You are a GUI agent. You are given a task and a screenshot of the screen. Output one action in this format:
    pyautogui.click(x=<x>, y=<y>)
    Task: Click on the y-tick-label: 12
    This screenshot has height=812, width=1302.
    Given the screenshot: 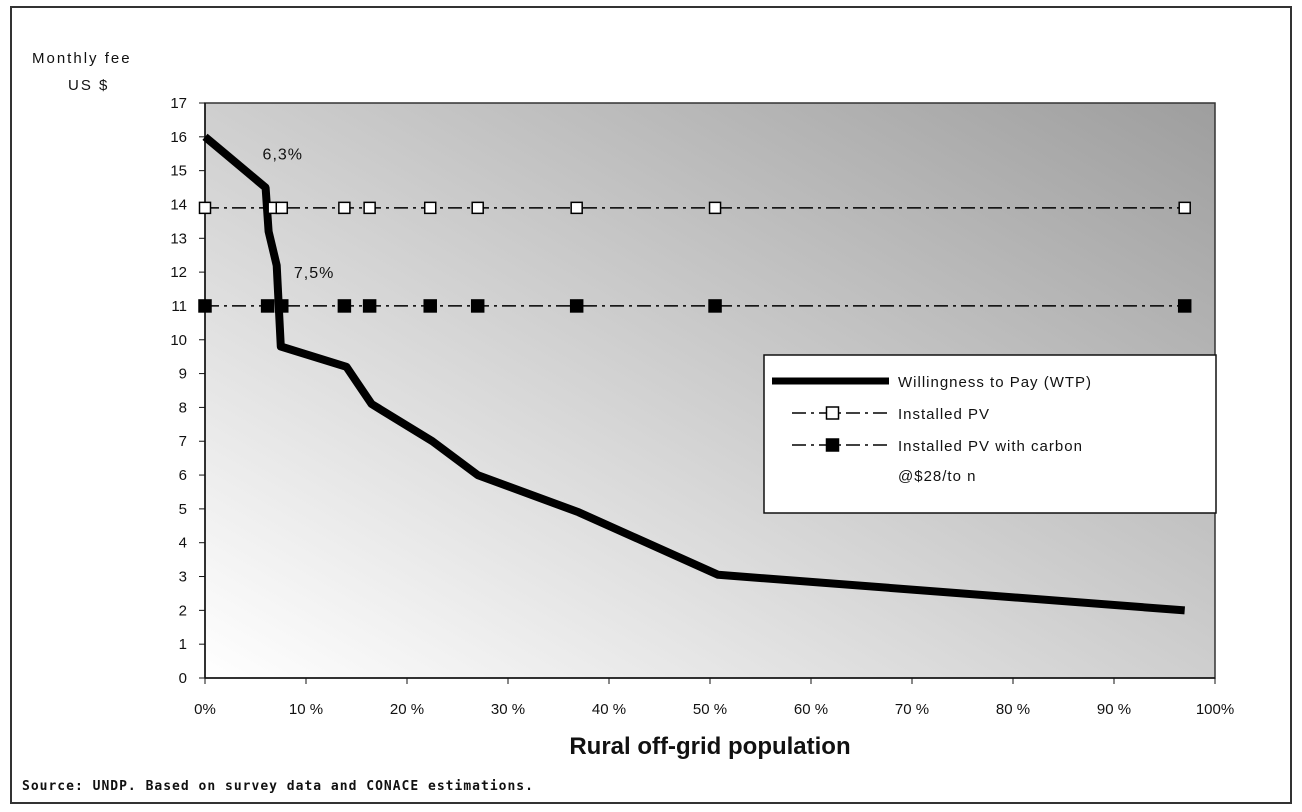 What is the action you would take?
    pyautogui.click(x=178, y=272)
    